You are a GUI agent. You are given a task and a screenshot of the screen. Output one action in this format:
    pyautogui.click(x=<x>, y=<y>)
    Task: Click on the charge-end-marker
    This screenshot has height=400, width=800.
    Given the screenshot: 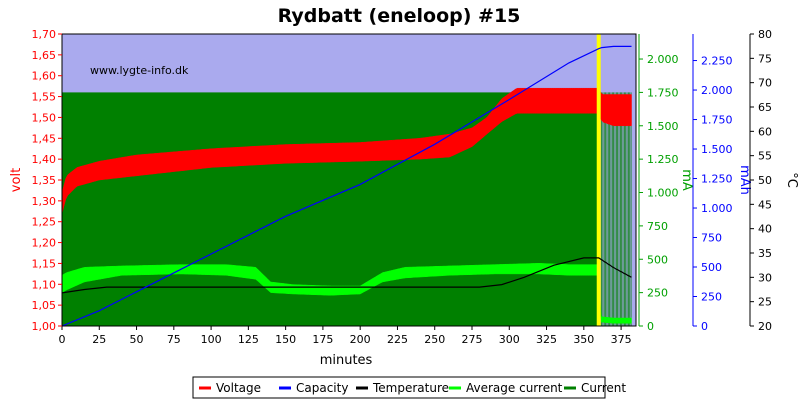 What is the action you would take?
    pyautogui.click(x=598, y=180)
    